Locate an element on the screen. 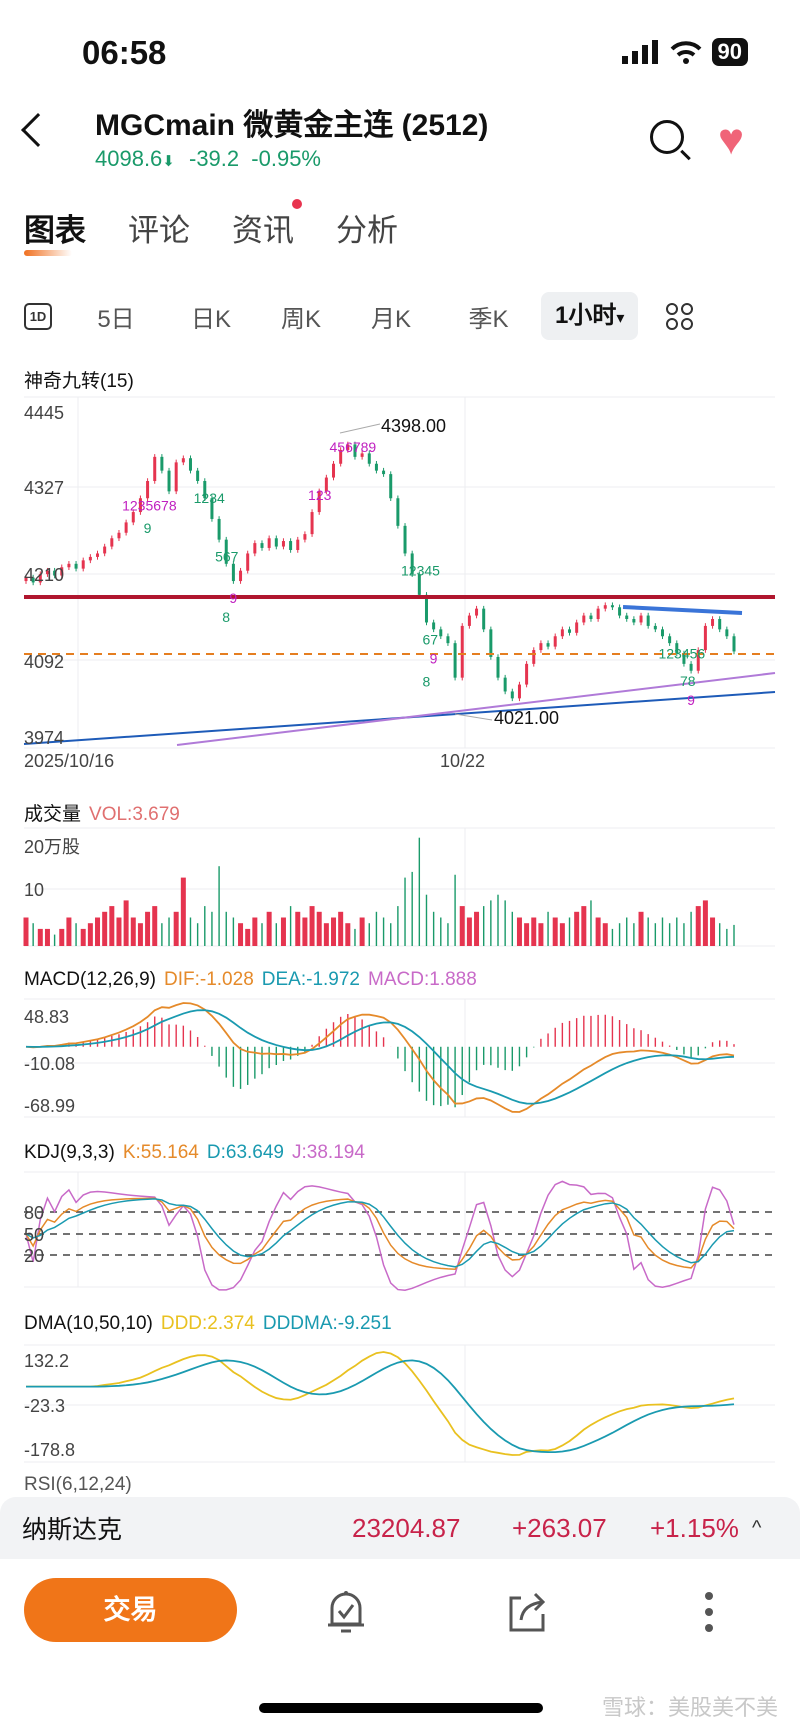 The image size is (800, 1731). macd-y-tick: -68.99 is located at coordinates (49, 1106).